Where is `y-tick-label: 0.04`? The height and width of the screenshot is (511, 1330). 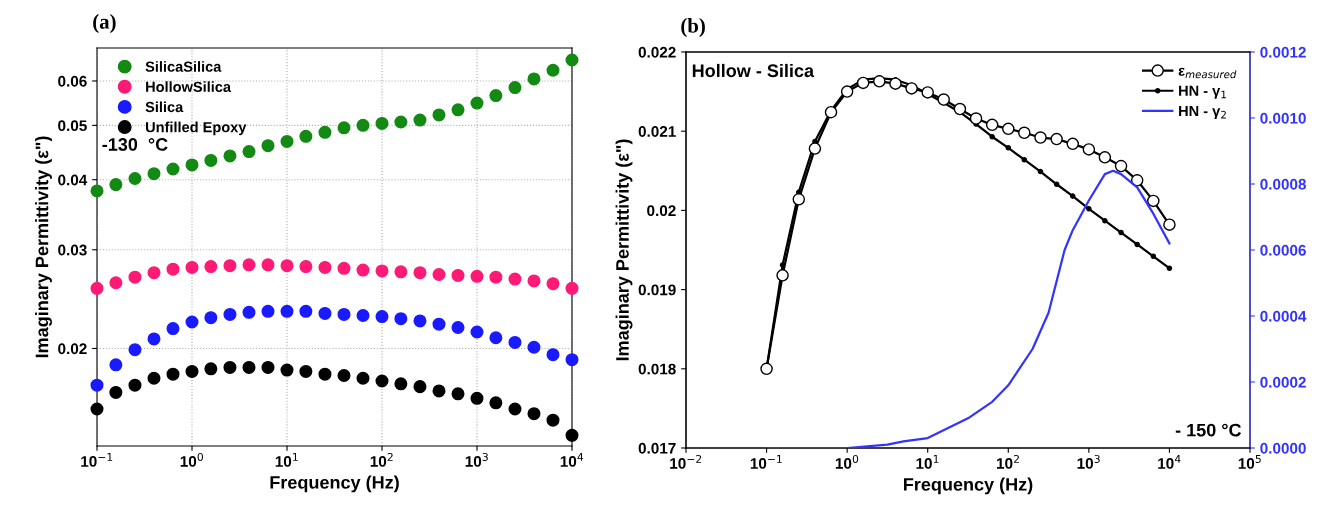
y-tick-label: 0.04 is located at coordinates (73, 180).